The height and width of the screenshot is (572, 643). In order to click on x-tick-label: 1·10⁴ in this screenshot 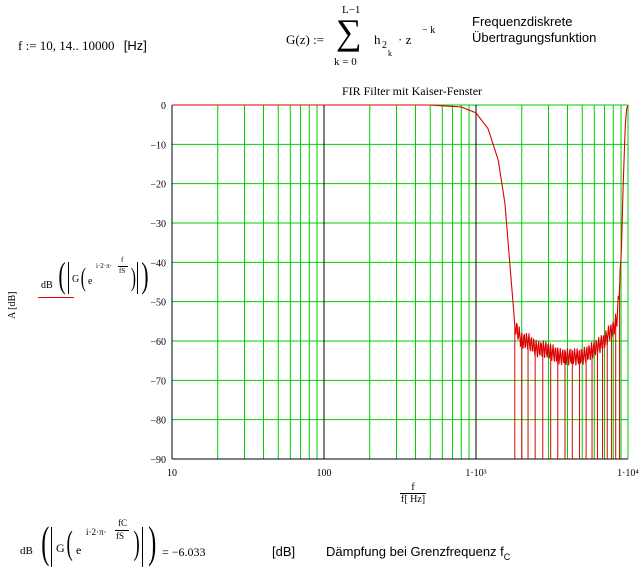, I will do `click(628, 473)`.